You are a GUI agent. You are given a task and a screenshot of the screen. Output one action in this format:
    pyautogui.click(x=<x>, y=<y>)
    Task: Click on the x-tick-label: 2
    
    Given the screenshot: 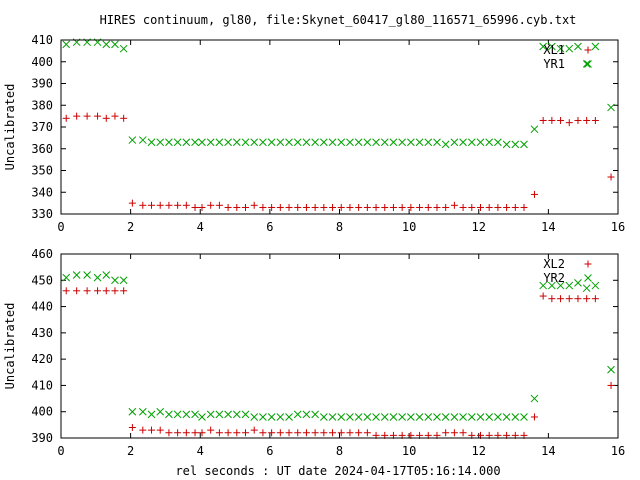 What is the action you would take?
    pyautogui.click(x=130, y=451)
    